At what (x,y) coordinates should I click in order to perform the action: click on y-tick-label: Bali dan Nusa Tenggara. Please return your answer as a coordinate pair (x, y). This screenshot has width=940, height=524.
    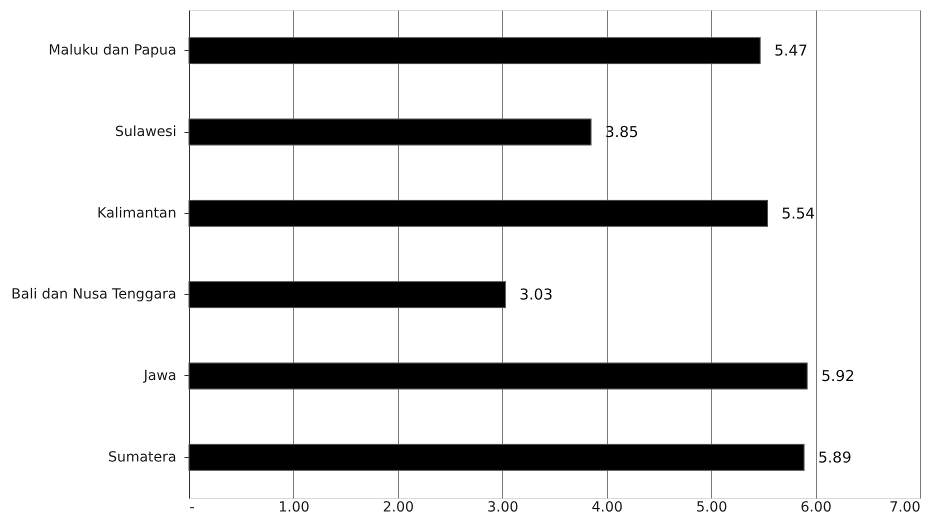
    Looking at the image, I should click on (93, 294).